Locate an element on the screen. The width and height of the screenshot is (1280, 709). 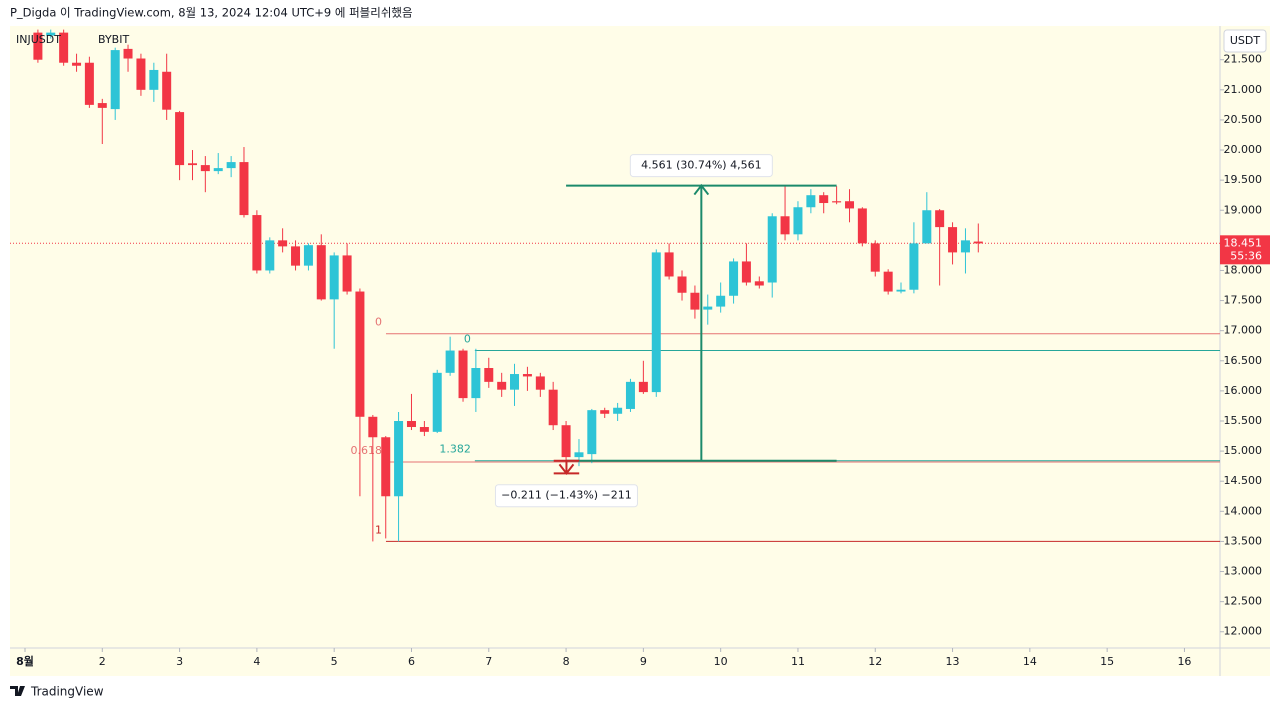
x-tick-label: 8 is located at coordinates (566, 661).